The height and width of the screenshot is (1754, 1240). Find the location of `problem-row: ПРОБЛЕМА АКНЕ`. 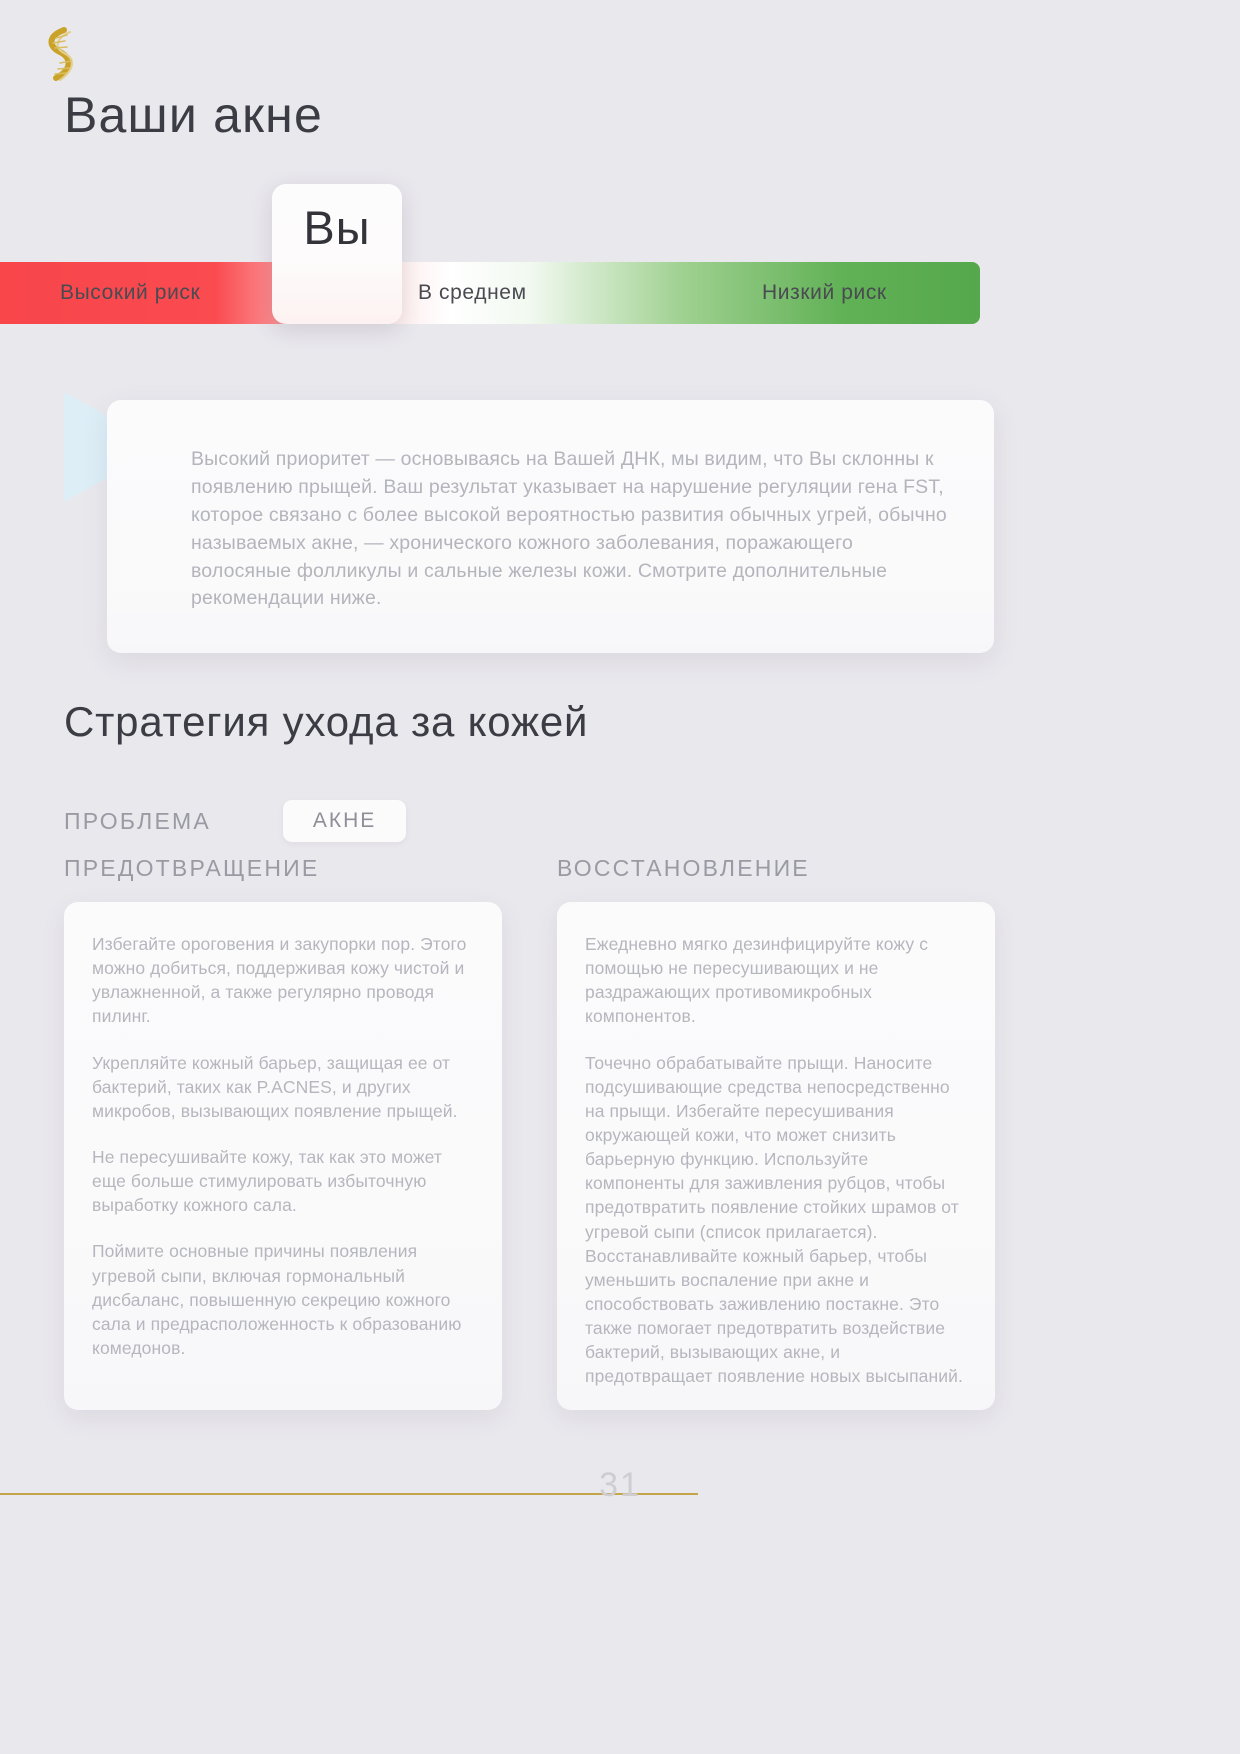

problem-row: ПРОБЛЕМА АКНЕ is located at coordinates (235, 821).